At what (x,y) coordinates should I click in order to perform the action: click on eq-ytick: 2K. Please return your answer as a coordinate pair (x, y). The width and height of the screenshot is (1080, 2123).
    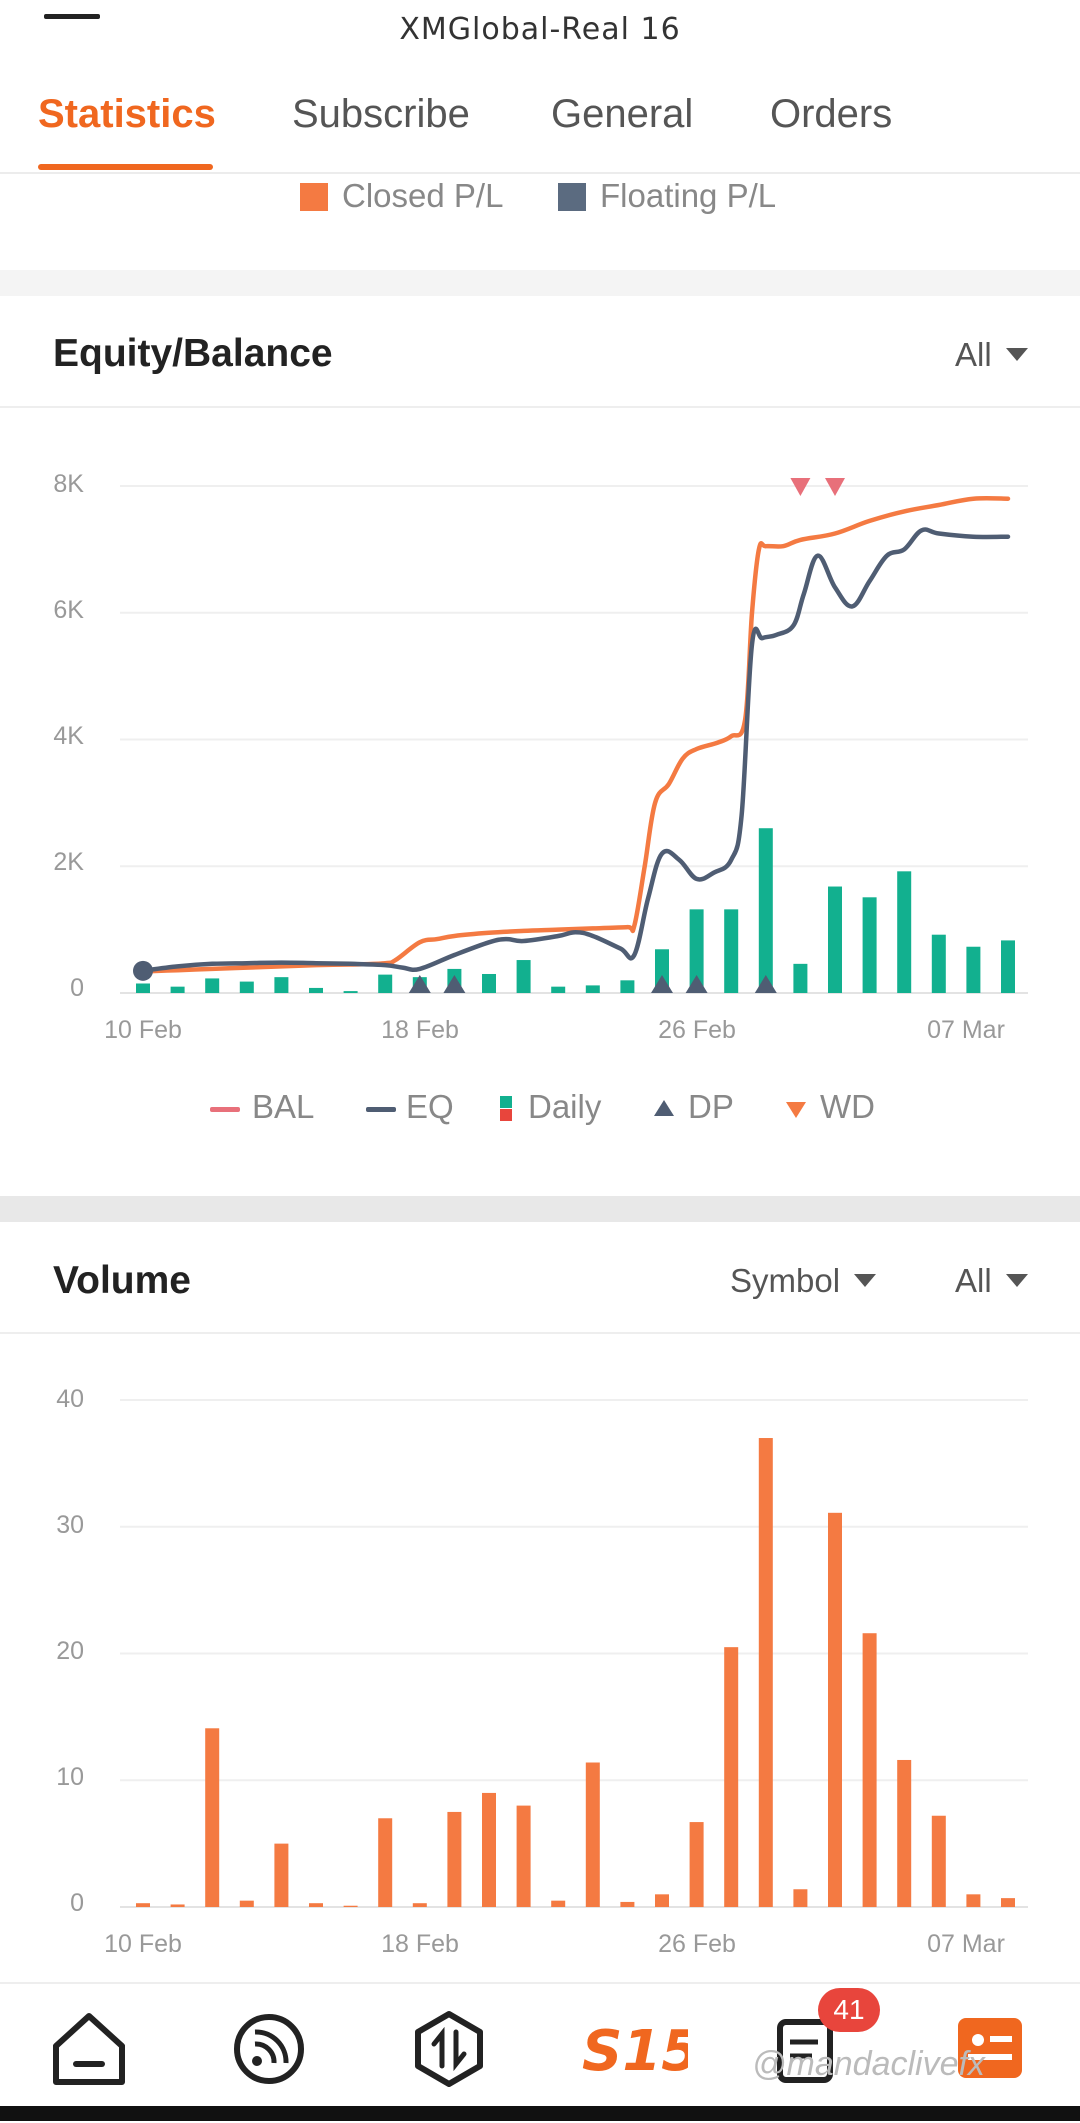
    Looking at the image, I should click on (68, 862).